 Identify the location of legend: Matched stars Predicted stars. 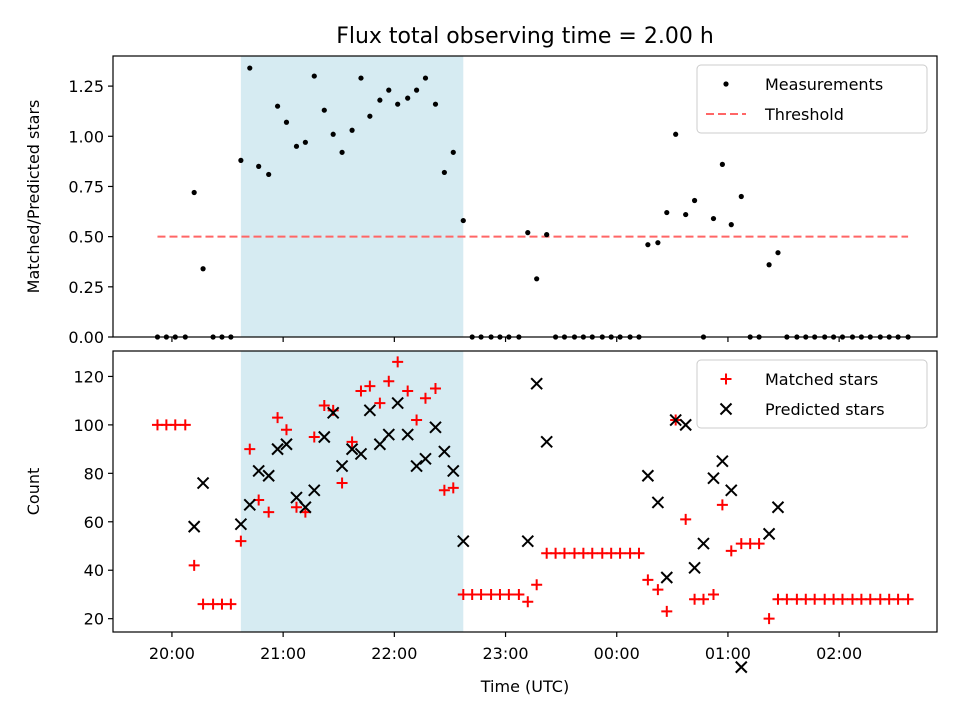
(812, 394).